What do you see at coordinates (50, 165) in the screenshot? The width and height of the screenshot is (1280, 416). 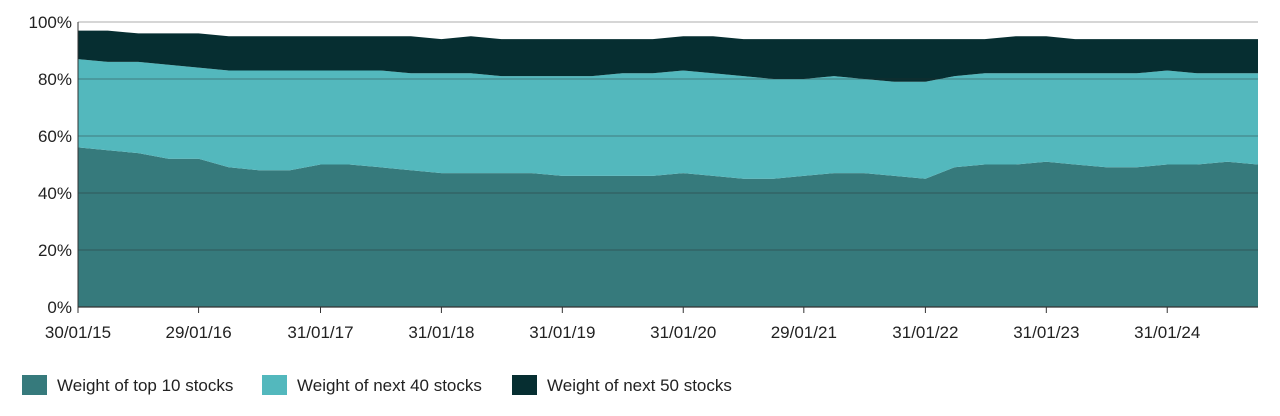 I see `y-tick-labels: 0% 20% 40% 60% 80% 100%` at bounding box center [50, 165].